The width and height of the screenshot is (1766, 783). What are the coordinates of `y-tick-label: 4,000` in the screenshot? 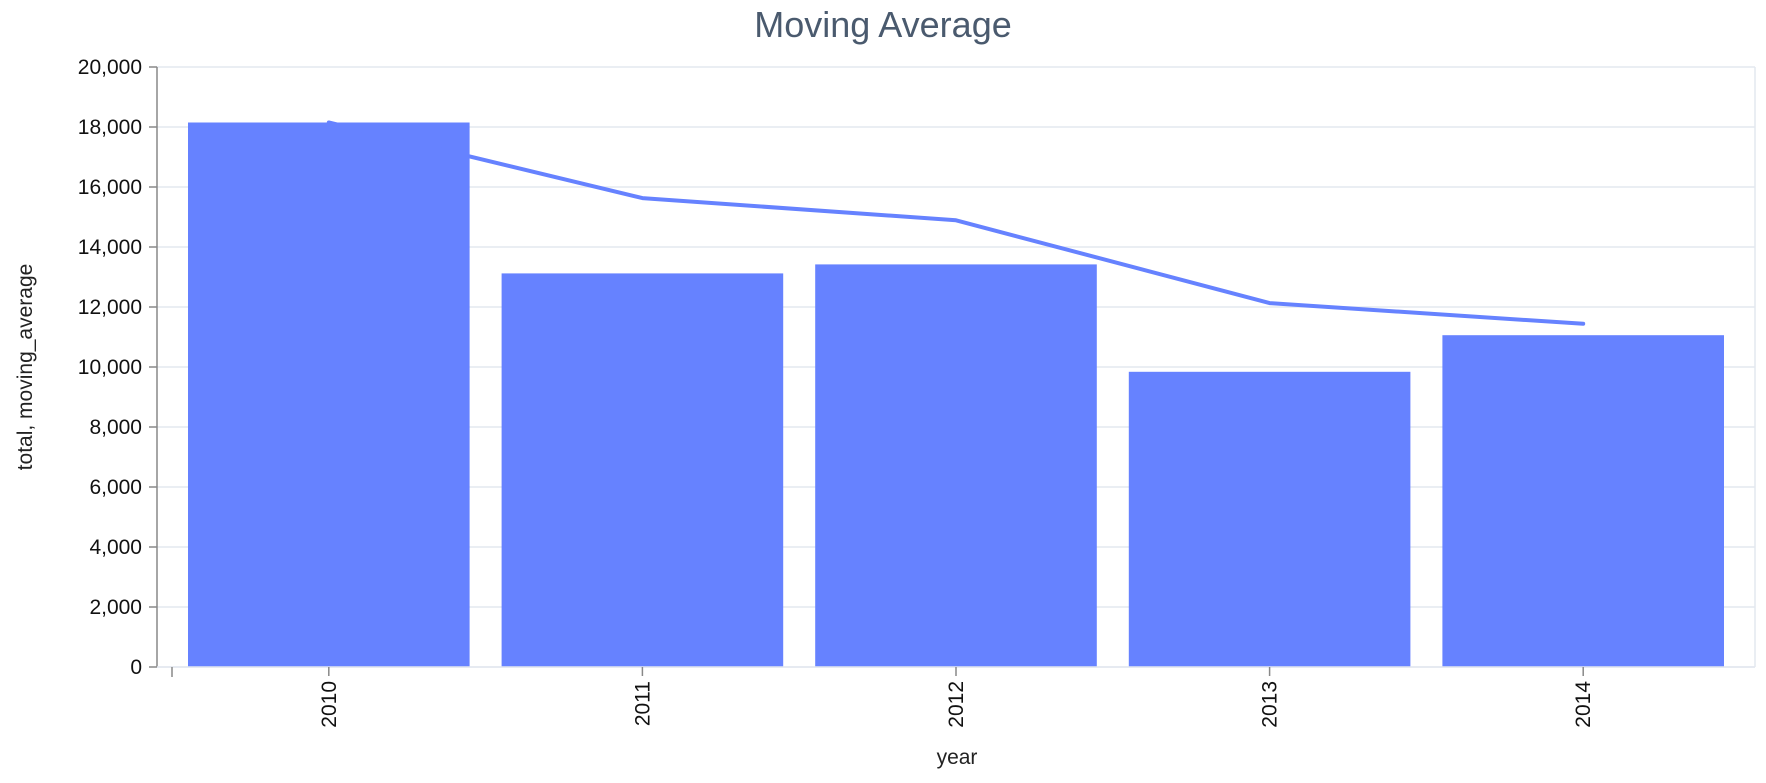 It's located at (115, 547).